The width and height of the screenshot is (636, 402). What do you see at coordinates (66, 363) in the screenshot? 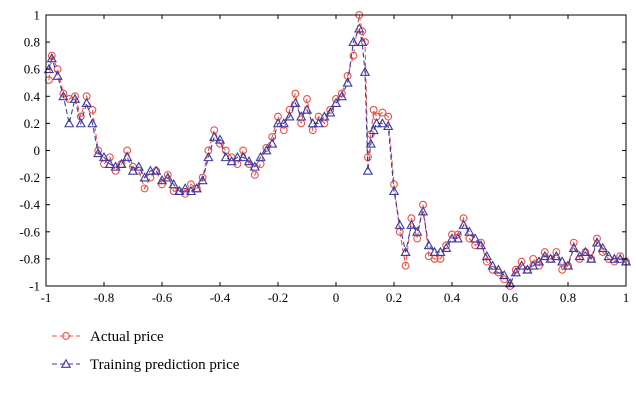
I see `legend-marker-triangle` at bounding box center [66, 363].